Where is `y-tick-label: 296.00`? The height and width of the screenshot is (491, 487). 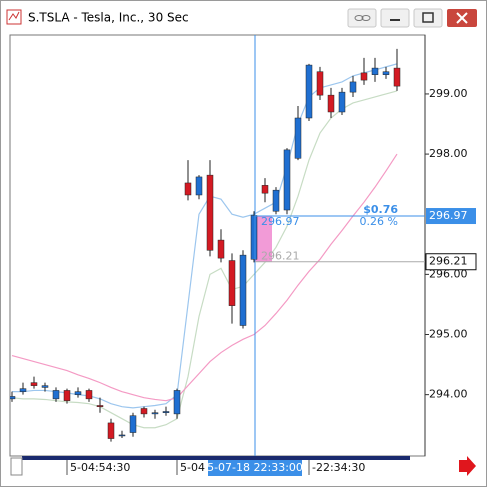
y-tick-label: 296.00 is located at coordinates (448, 273).